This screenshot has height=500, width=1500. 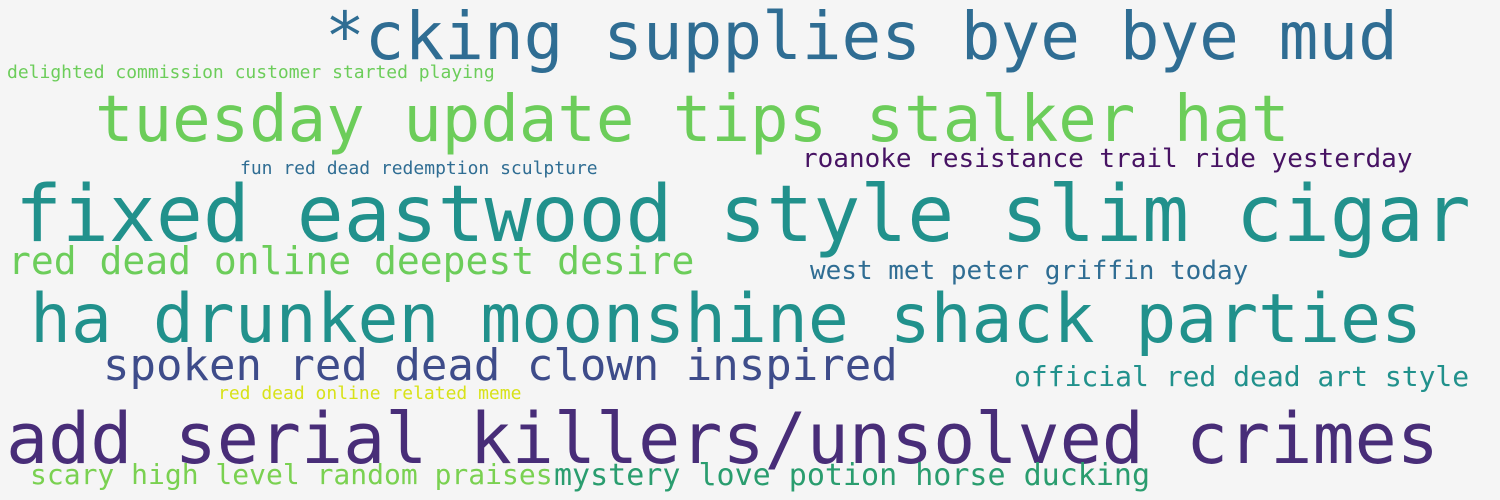 What do you see at coordinates (726, 319) in the screenshot?
I see `phrase-ha-drunken: ha drunken moonshine shack parties` at bounding box center [726, 319].